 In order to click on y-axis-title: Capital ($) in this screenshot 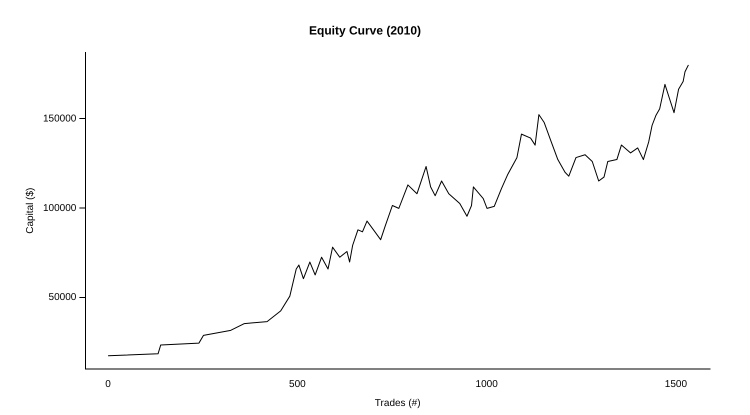, I will do `click(30, 211)`.